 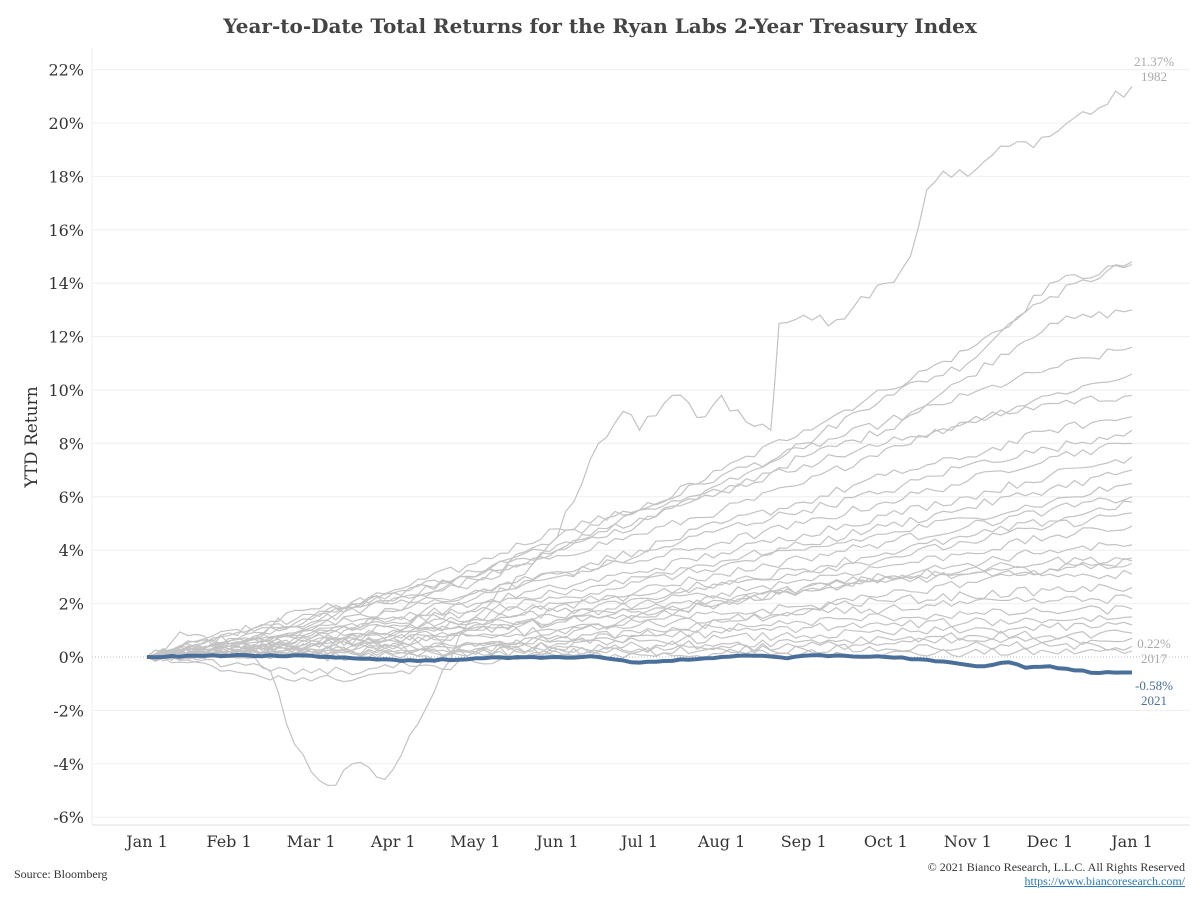 I want to click on y-tick-label: 14%, so click(x=66, y=283).